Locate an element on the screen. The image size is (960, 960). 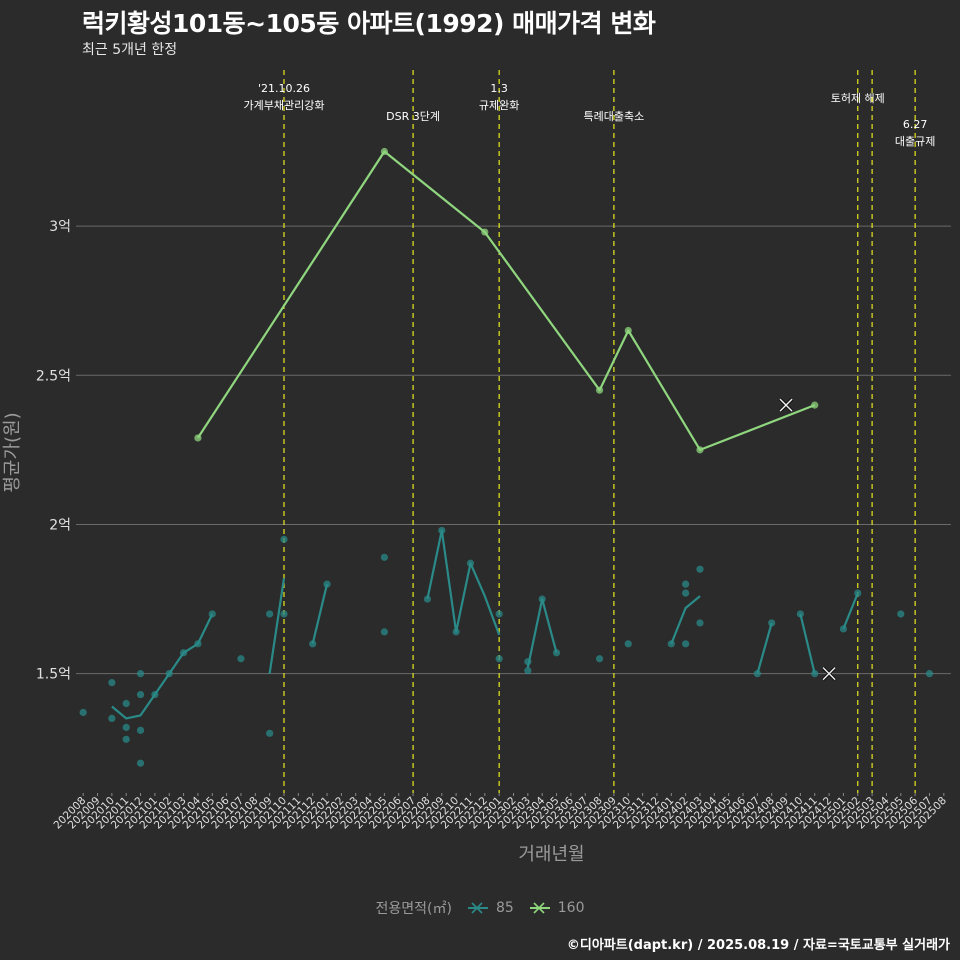
y-axis-title: 평균가(원) is located at coordinates (12, 452).